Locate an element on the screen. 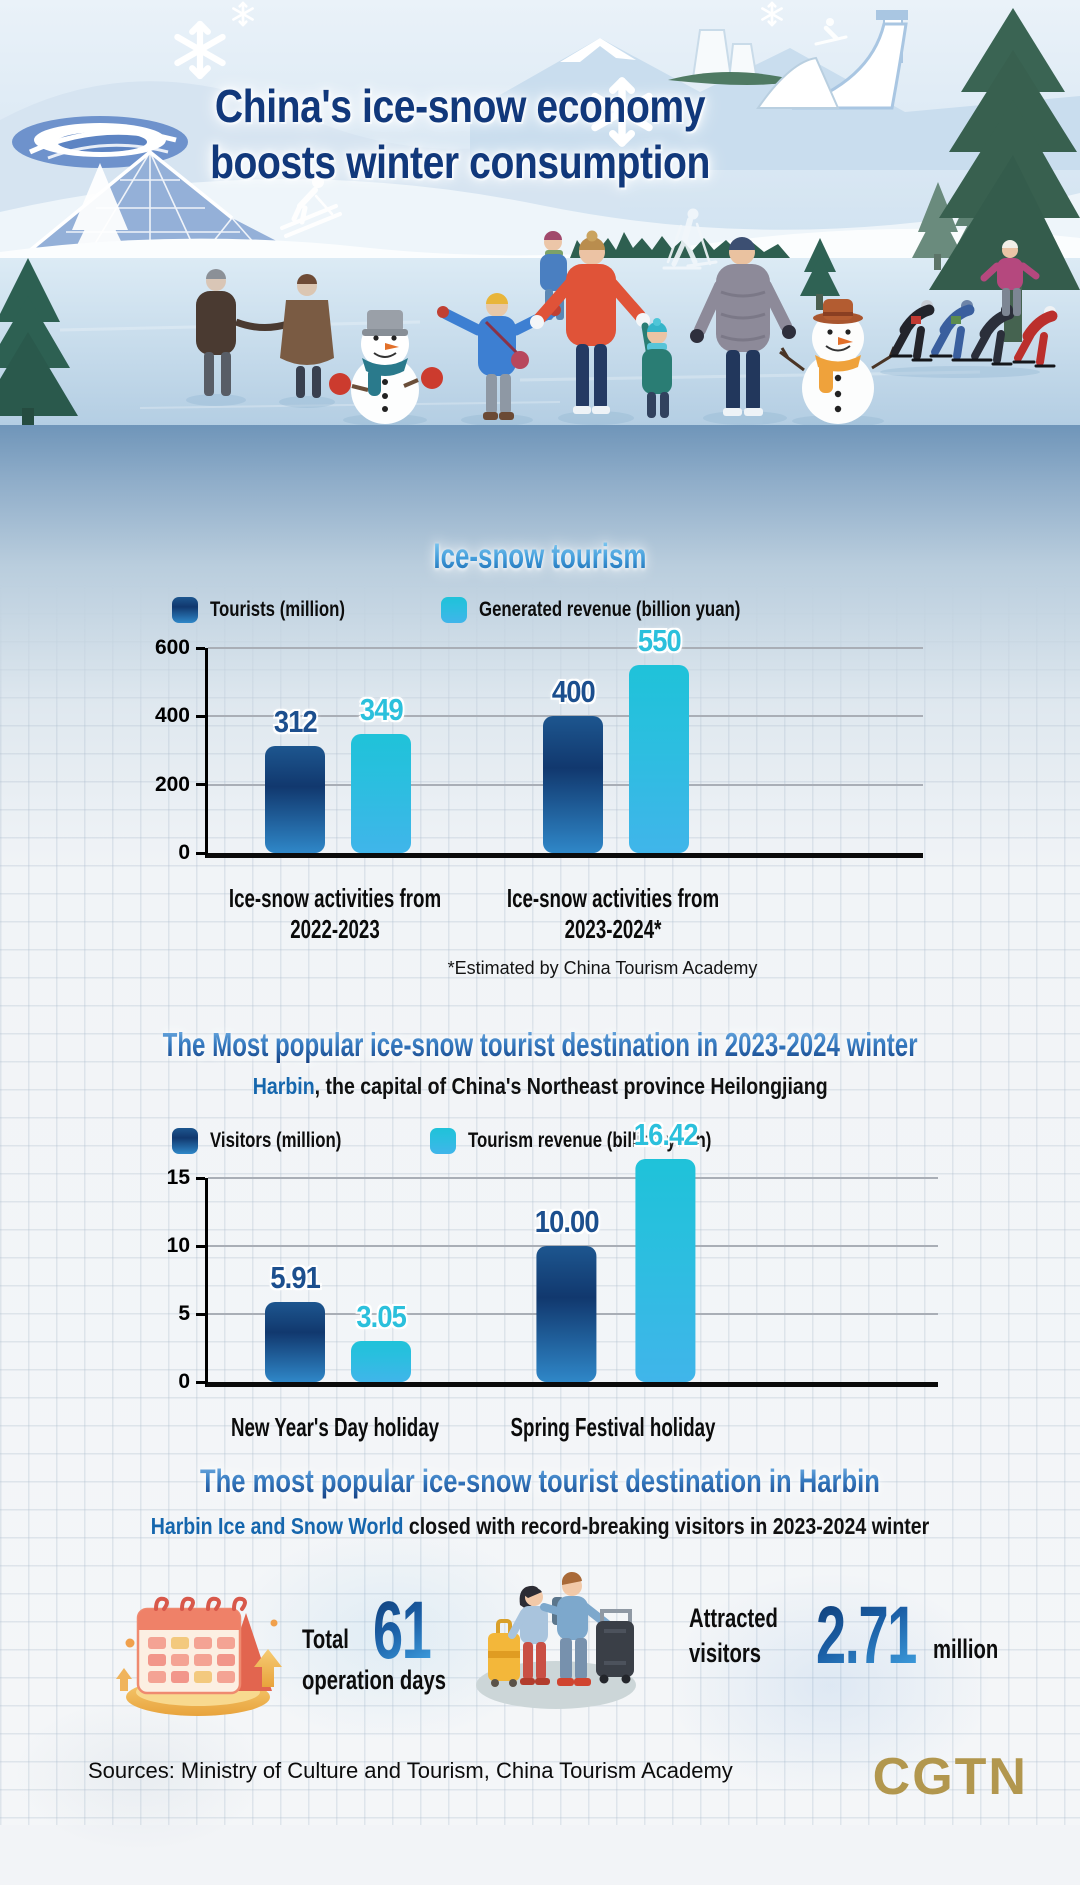  stat-days-prefix: Total is located at coordinates (325, 1639).